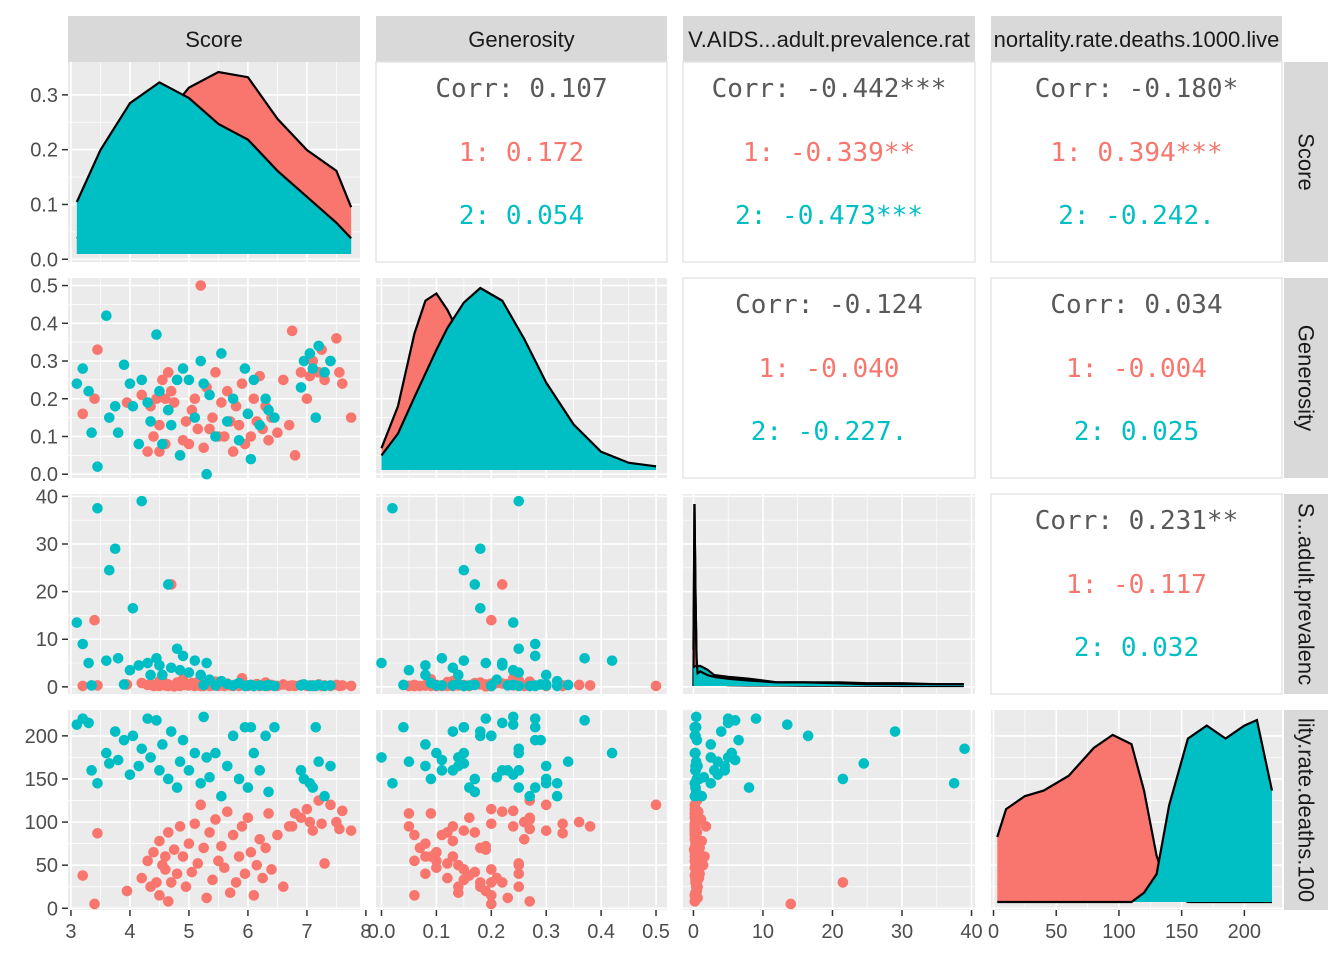 This screenshot has width=1344, height=960. What do you see at coordinates (70, 932) in the screenshot?
I see `tick-label-x: 3` at bounding box center [70, 932].